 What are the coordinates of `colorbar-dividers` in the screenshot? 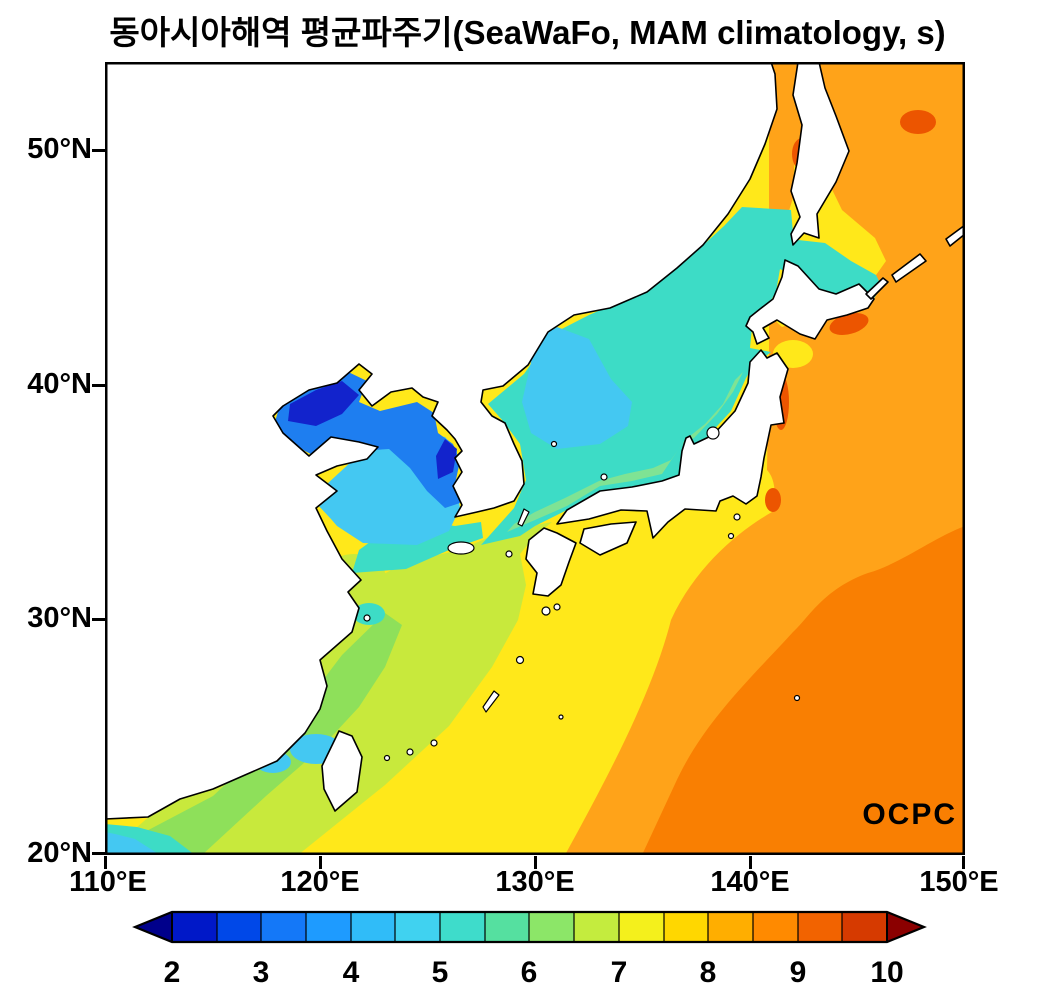 It's located at (529, 927).